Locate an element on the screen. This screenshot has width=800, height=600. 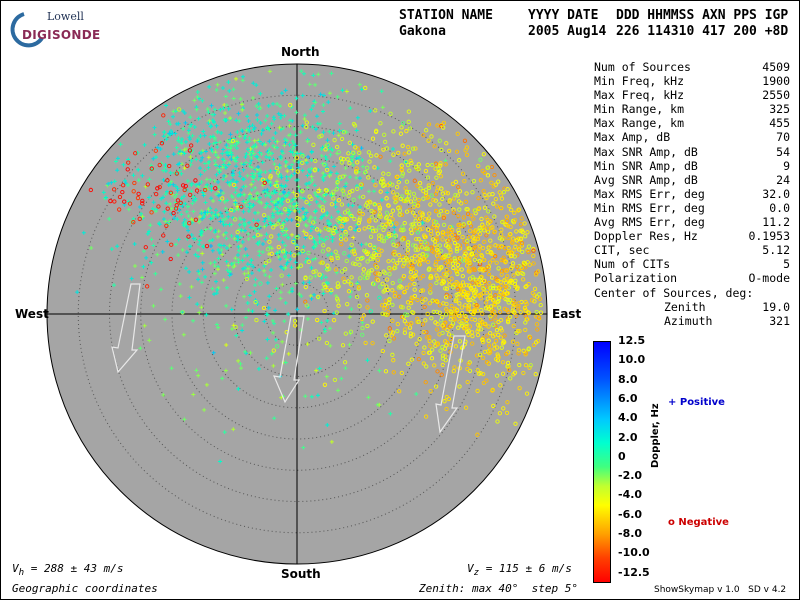
colorbar-tick-label: 6.0 is located at coordinates (628, 398).